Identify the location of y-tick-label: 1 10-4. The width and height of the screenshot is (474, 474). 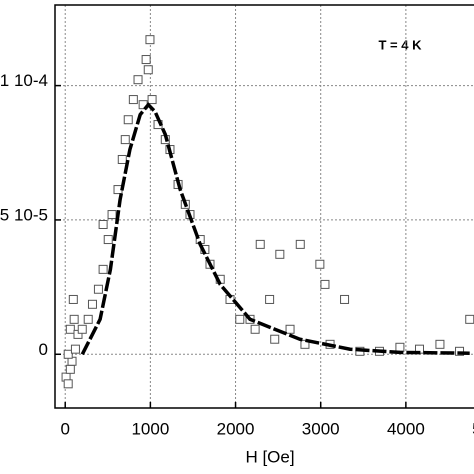
(24, 80).